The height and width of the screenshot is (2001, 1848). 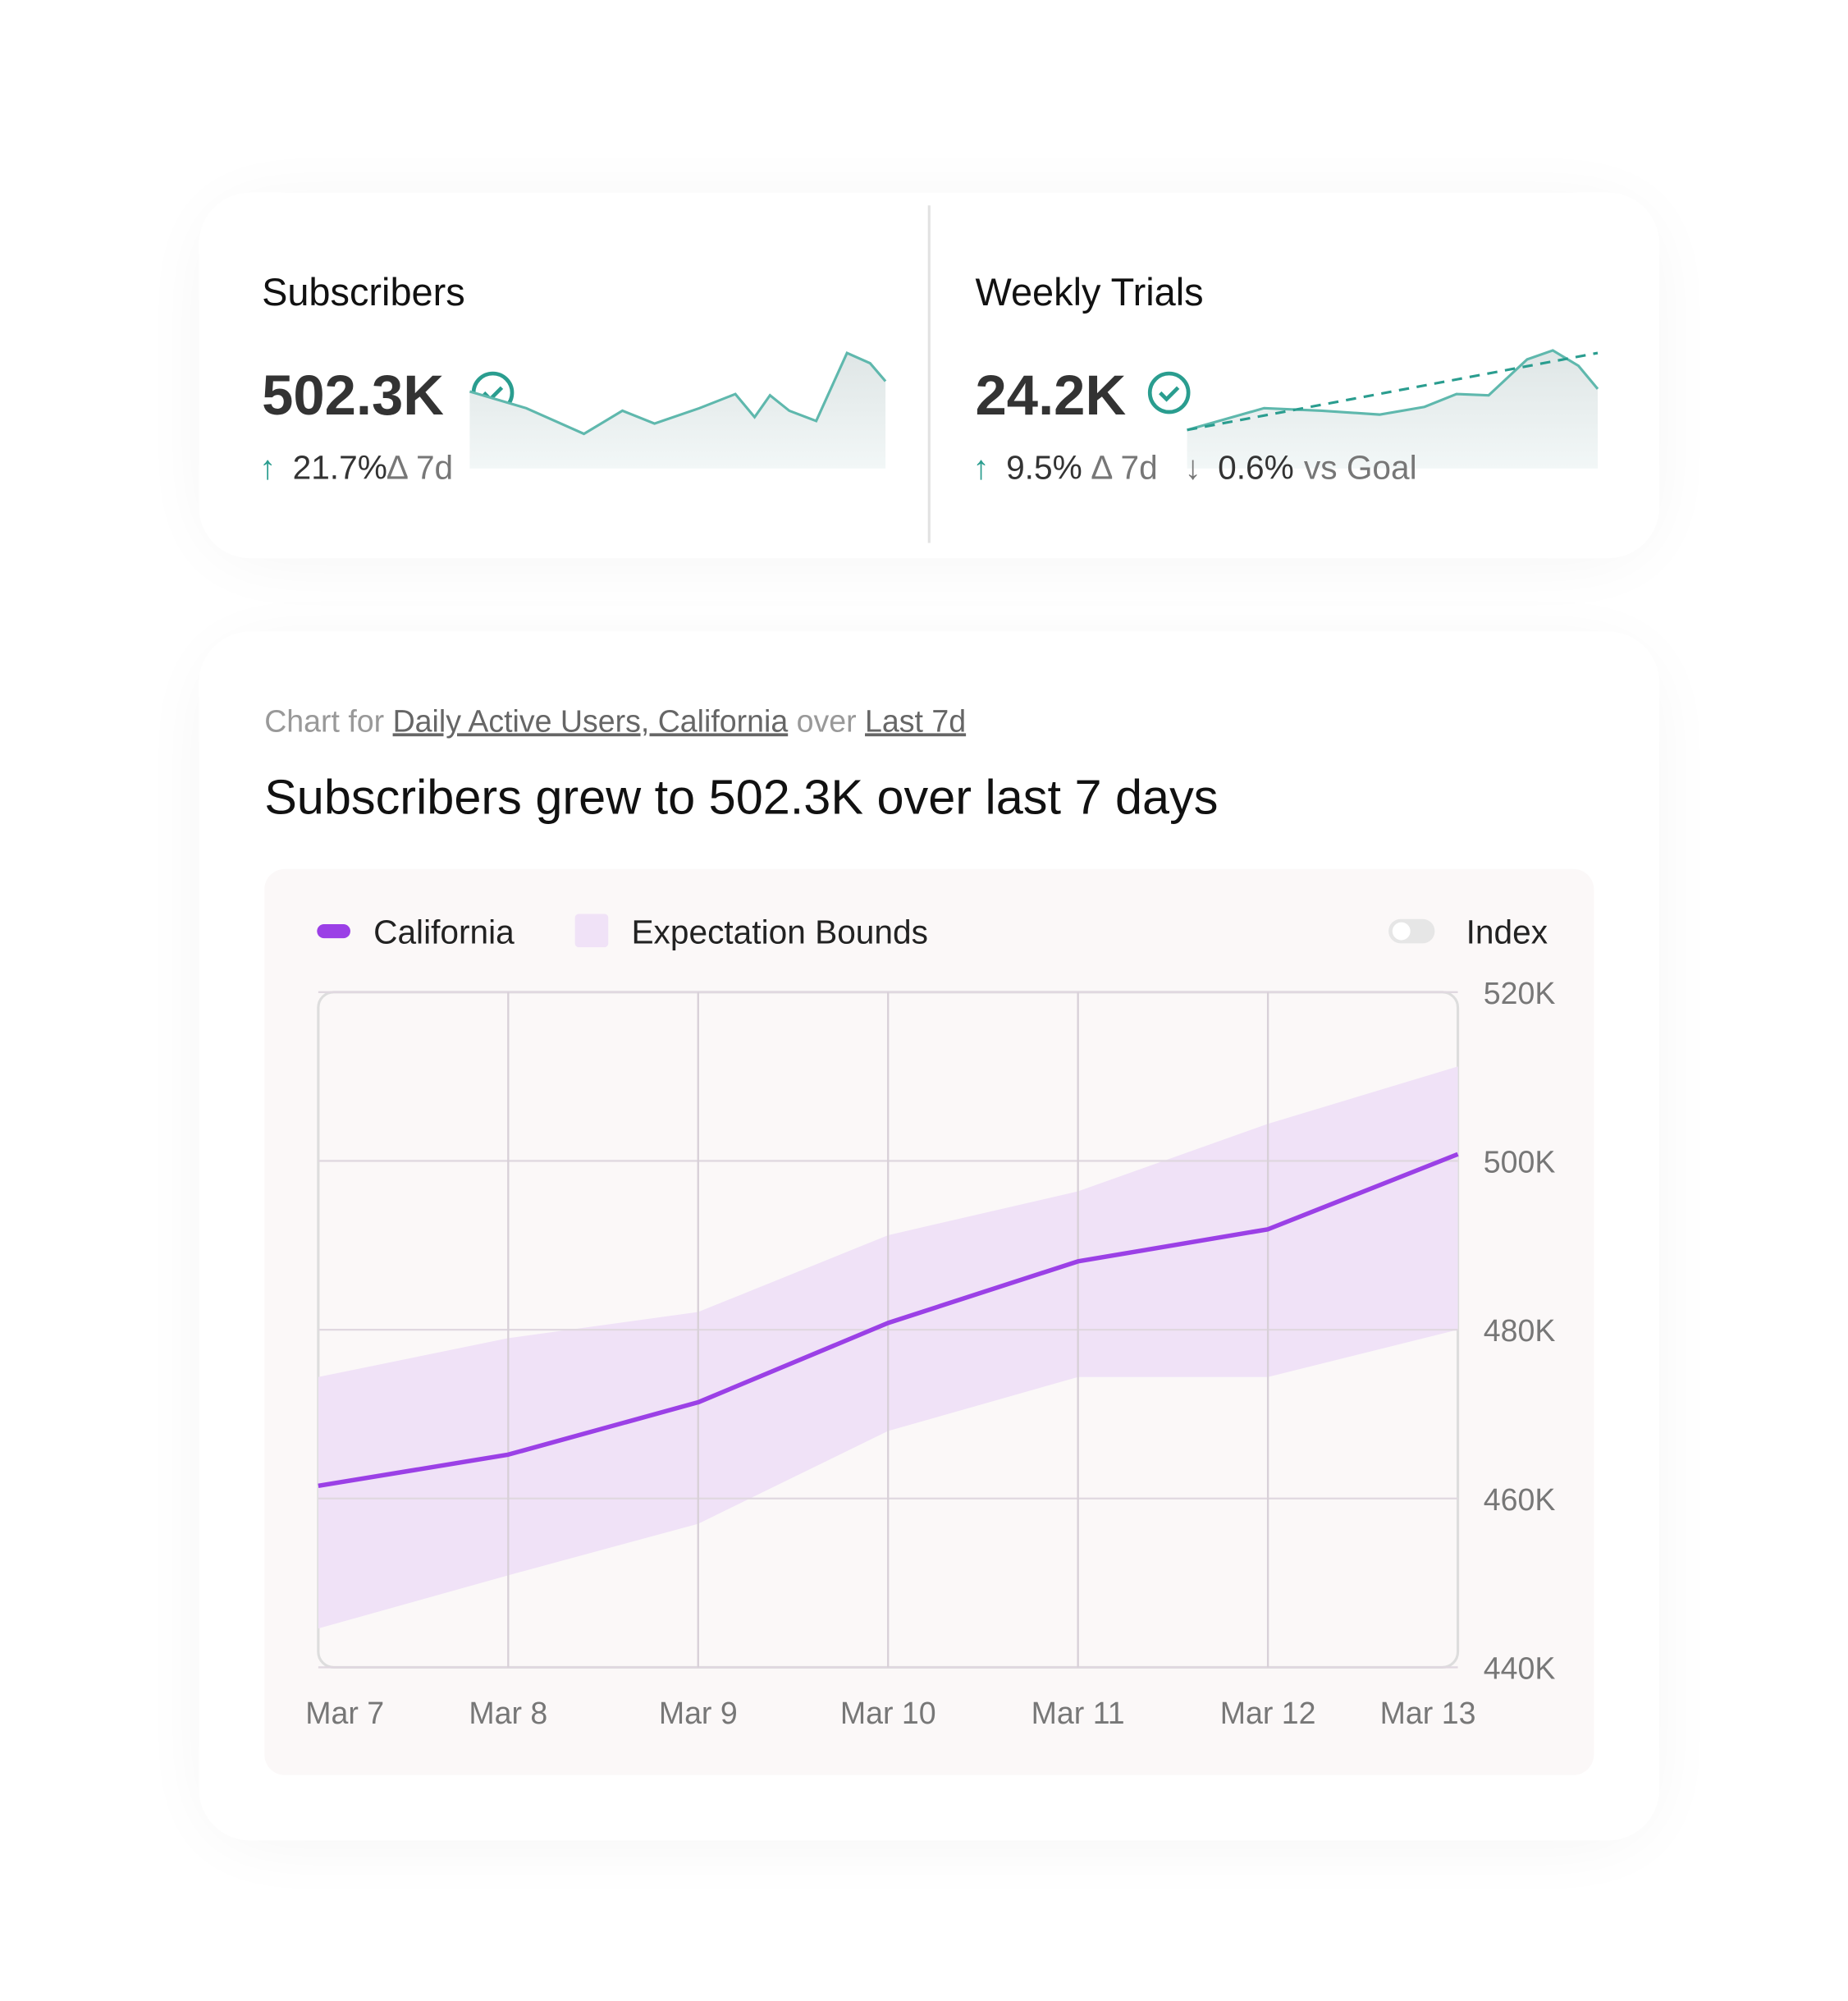 What do you see at coordinates (1078, 1713) in the screenshot?
I see `x-tick-label: Mar 11` at bounding box center [1078, 1713].